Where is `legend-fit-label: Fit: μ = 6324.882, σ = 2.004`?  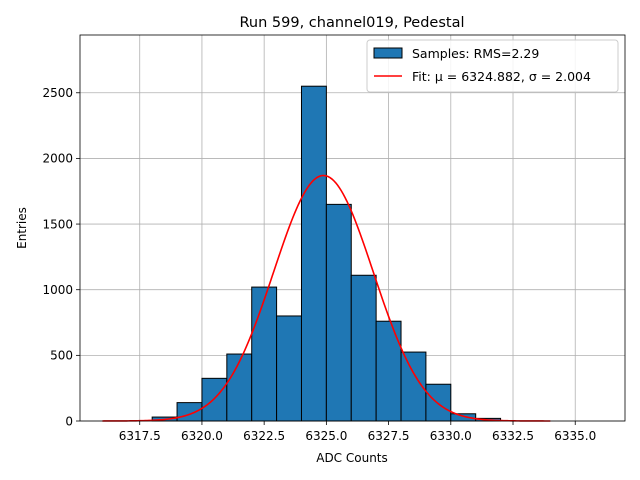
legend-fit-label: Fit: μ = 6324.882, σ = 2.004 is located at coordinates (501, 76).